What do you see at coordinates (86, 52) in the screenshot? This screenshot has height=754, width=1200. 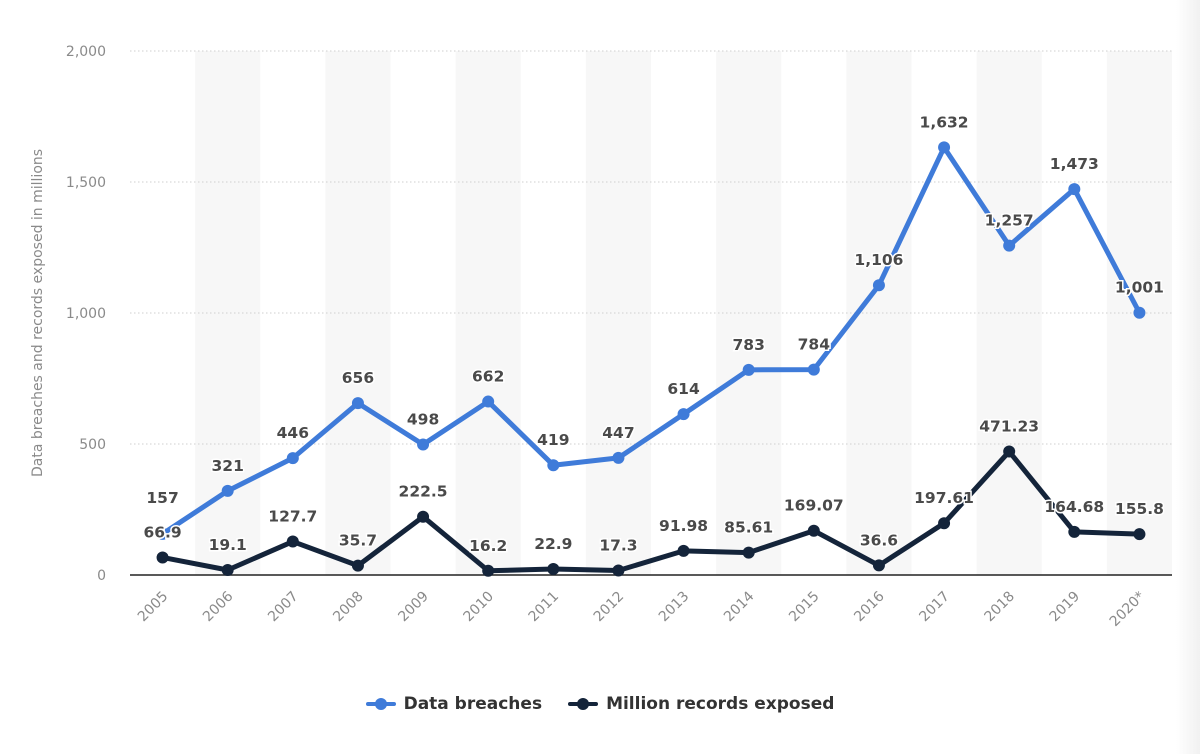 I see `y-tick-label: 2,000` at bounding box center [86, 52].